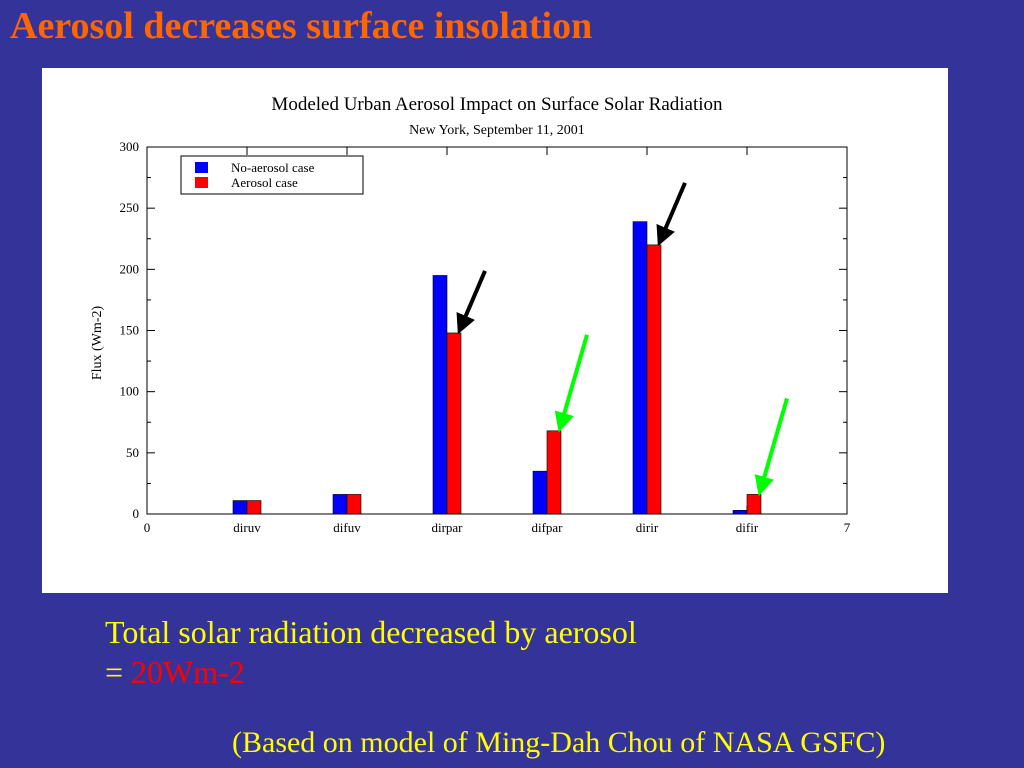 The image size is (1024, 768). I want to click on caption-equals: =, so click(118, 672).